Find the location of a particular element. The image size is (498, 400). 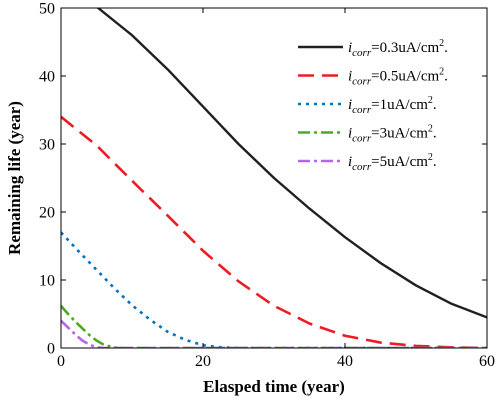

legend-label-value: =0.3uA/cm is located at coordinates (405, 48).